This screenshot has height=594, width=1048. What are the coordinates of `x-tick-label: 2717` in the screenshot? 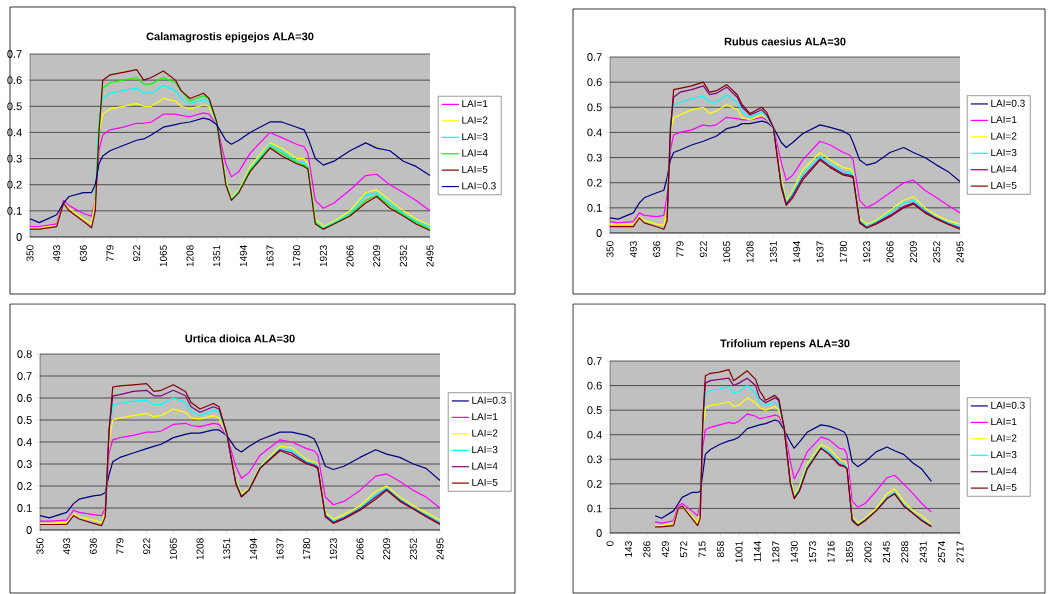 It's located at (960, 552).